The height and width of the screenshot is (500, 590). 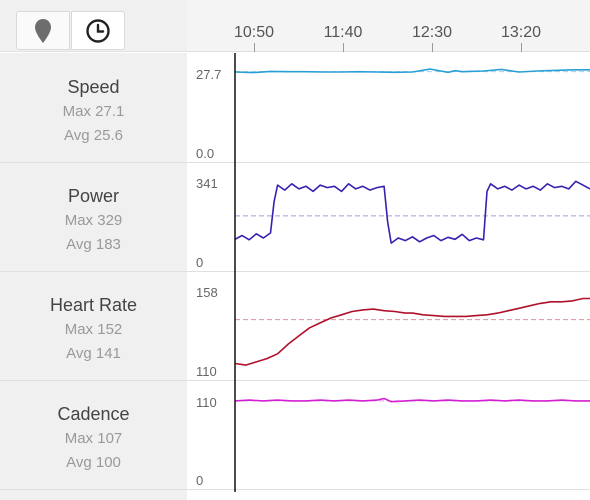 I want to click on time-tick-label: 10:50, so click(x=254, y=32).